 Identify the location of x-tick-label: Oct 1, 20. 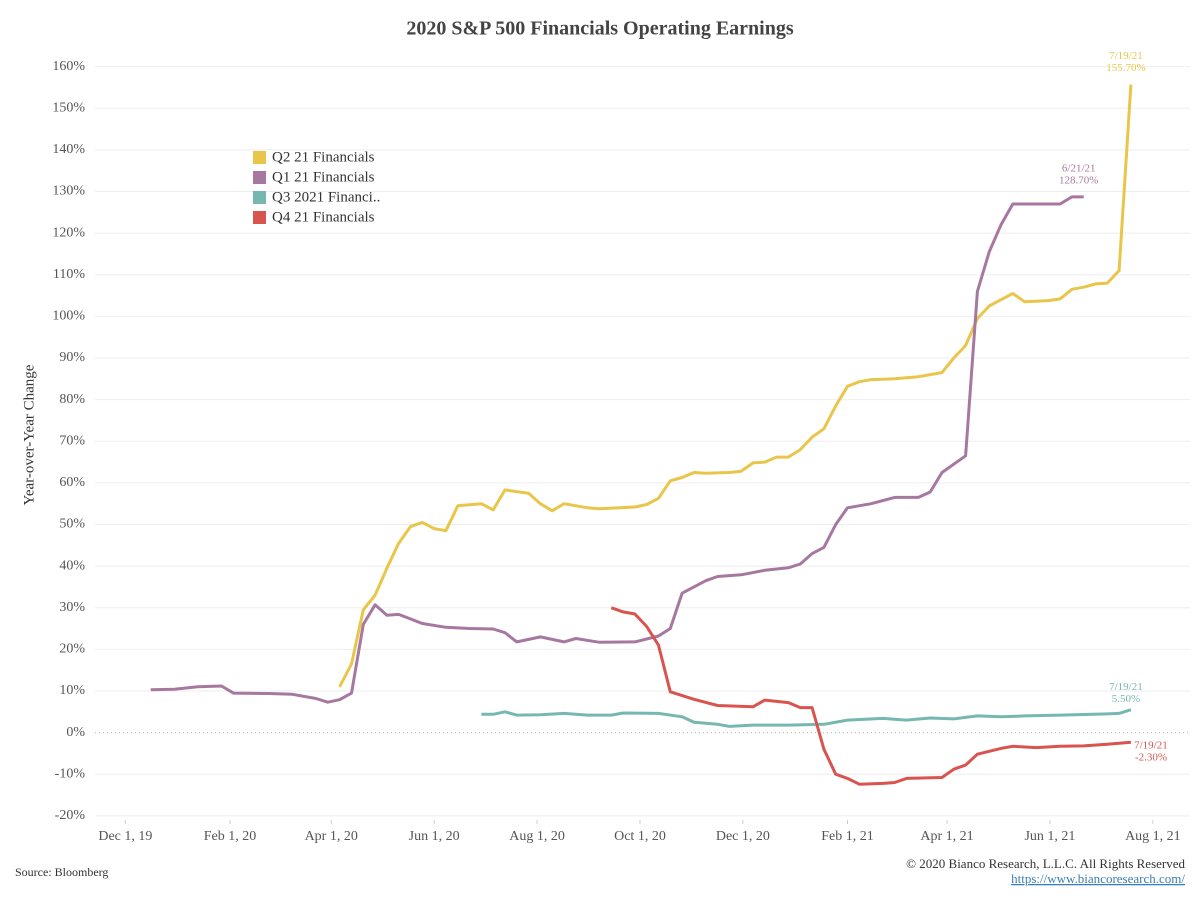
(640, 836).